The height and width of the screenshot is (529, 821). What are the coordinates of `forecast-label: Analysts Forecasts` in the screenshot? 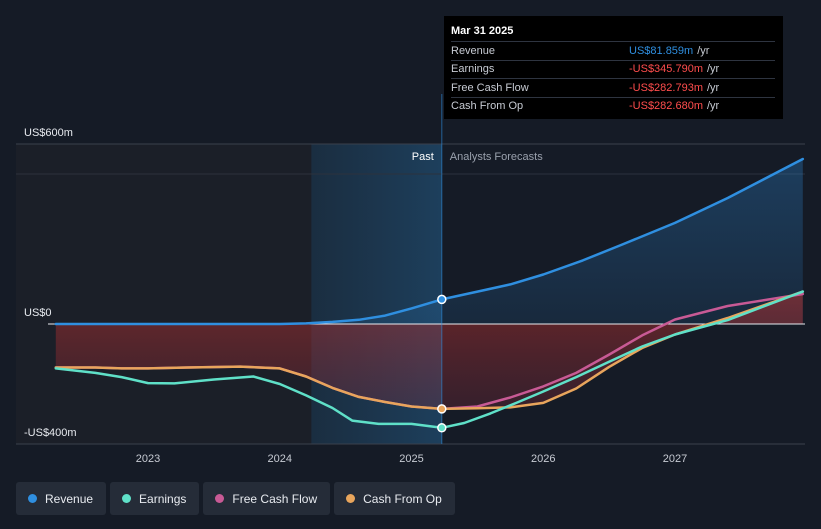 It's located at (496, 157).